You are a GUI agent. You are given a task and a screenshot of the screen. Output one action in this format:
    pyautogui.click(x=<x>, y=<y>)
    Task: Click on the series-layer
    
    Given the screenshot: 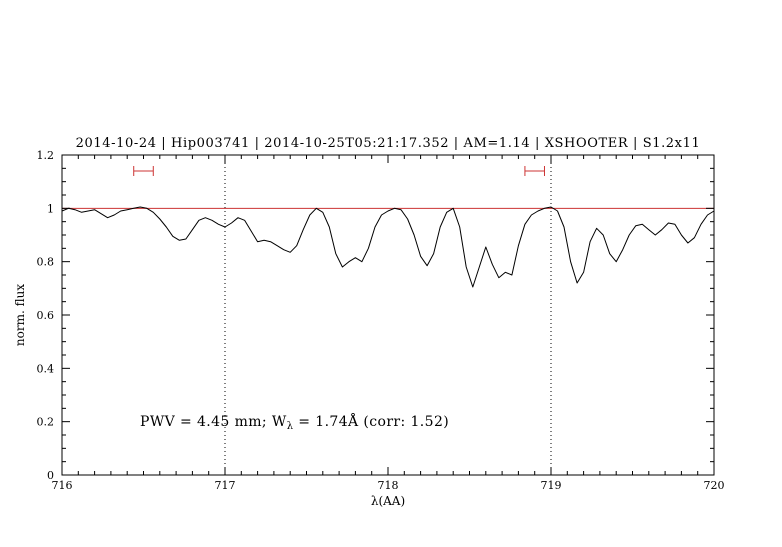 What is the action you would take?
    pyautogui.click(x=388, y=247)
    